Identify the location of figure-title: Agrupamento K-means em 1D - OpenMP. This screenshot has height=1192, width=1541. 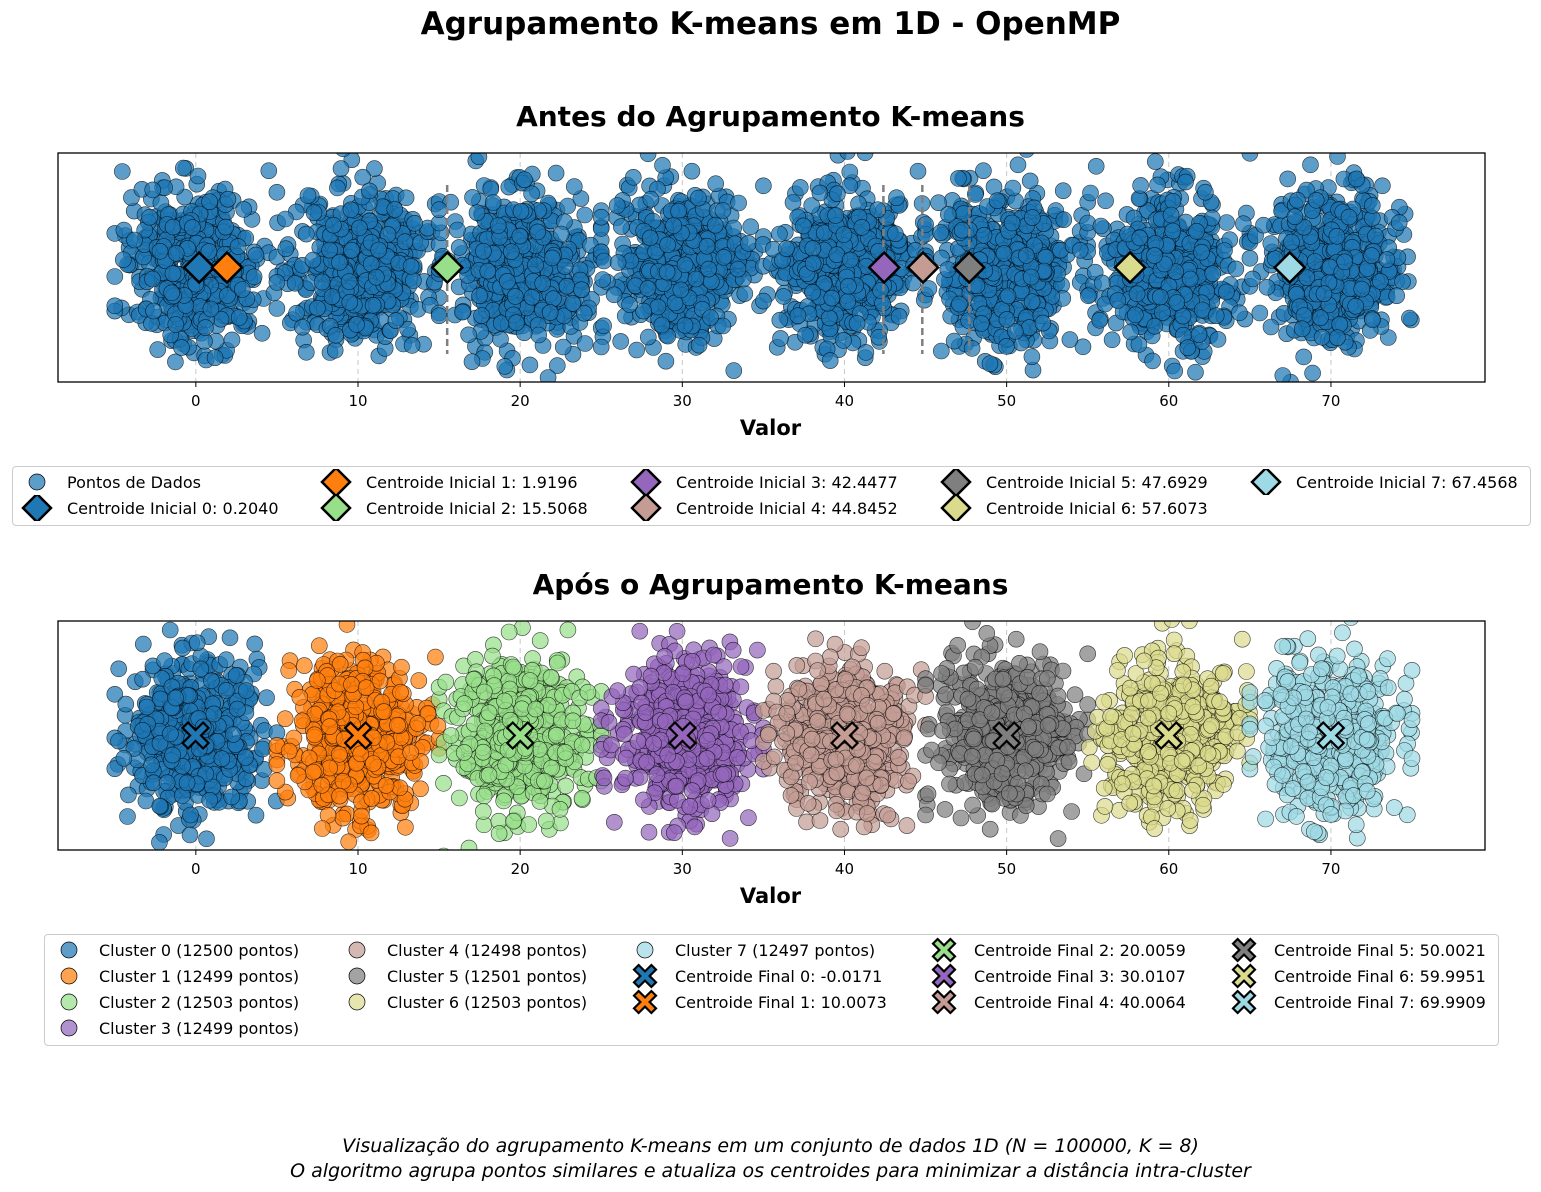
(770, 24).